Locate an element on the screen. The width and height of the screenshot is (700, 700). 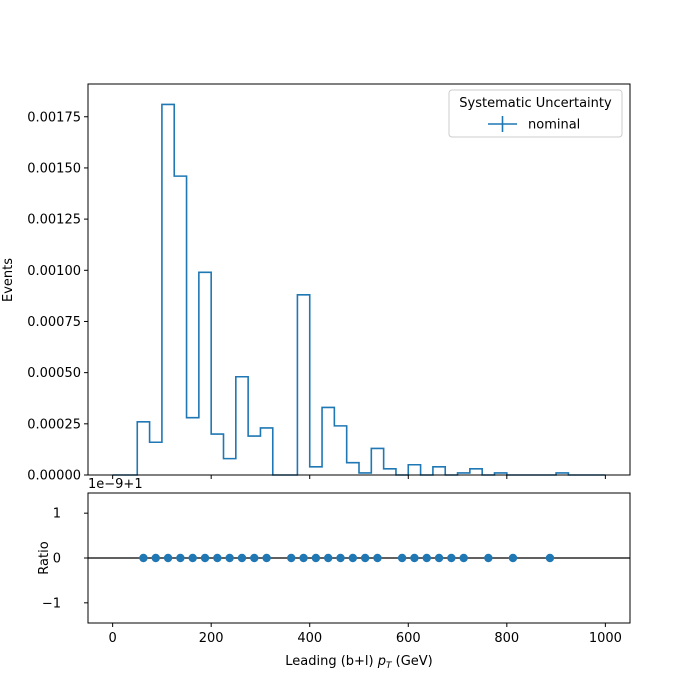
ratio-y-axis-label: Ratio is located at coordinates (44, 557).